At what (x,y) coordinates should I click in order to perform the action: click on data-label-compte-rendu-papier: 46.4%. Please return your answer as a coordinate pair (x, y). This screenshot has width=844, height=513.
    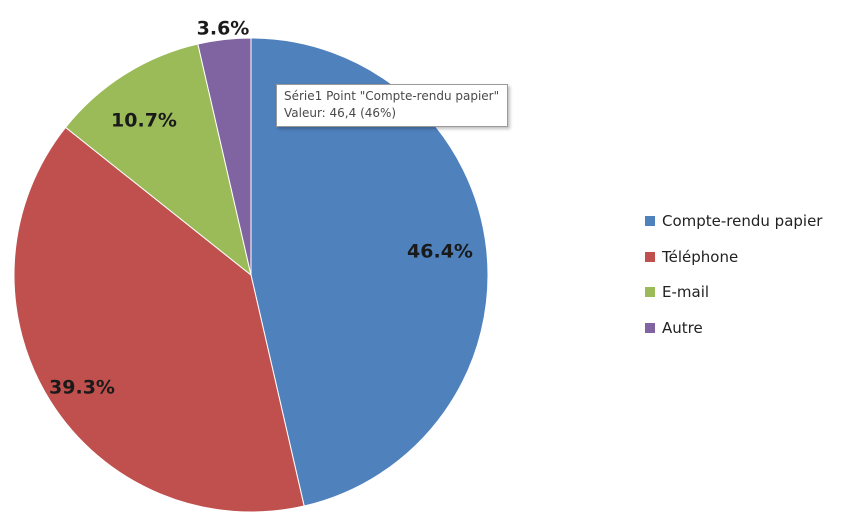
    Looking at the image, I should click on (440, 252).